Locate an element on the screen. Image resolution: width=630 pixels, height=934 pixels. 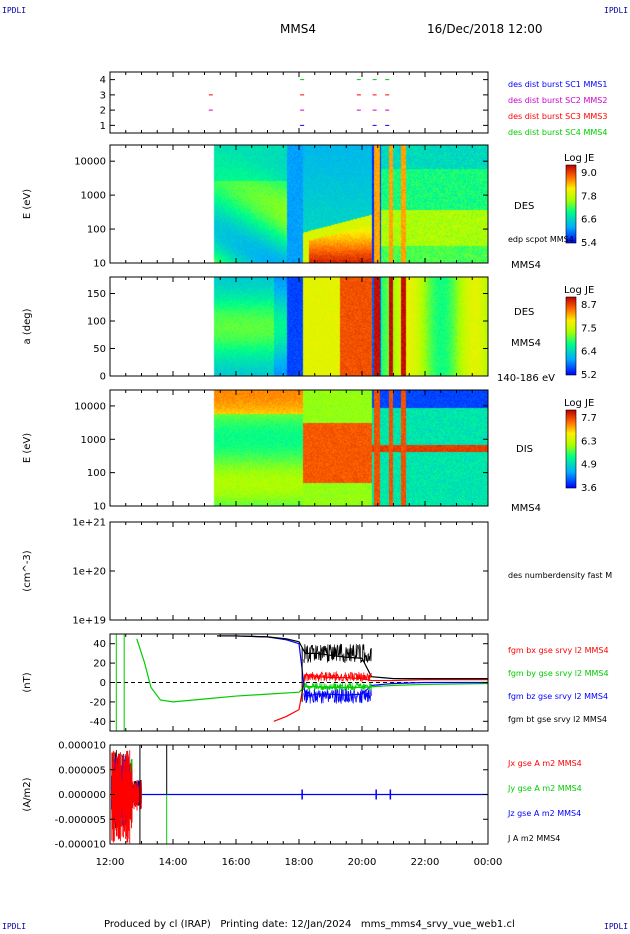
footer-logo-left: IPDLI is located at coordinates (14, 926).